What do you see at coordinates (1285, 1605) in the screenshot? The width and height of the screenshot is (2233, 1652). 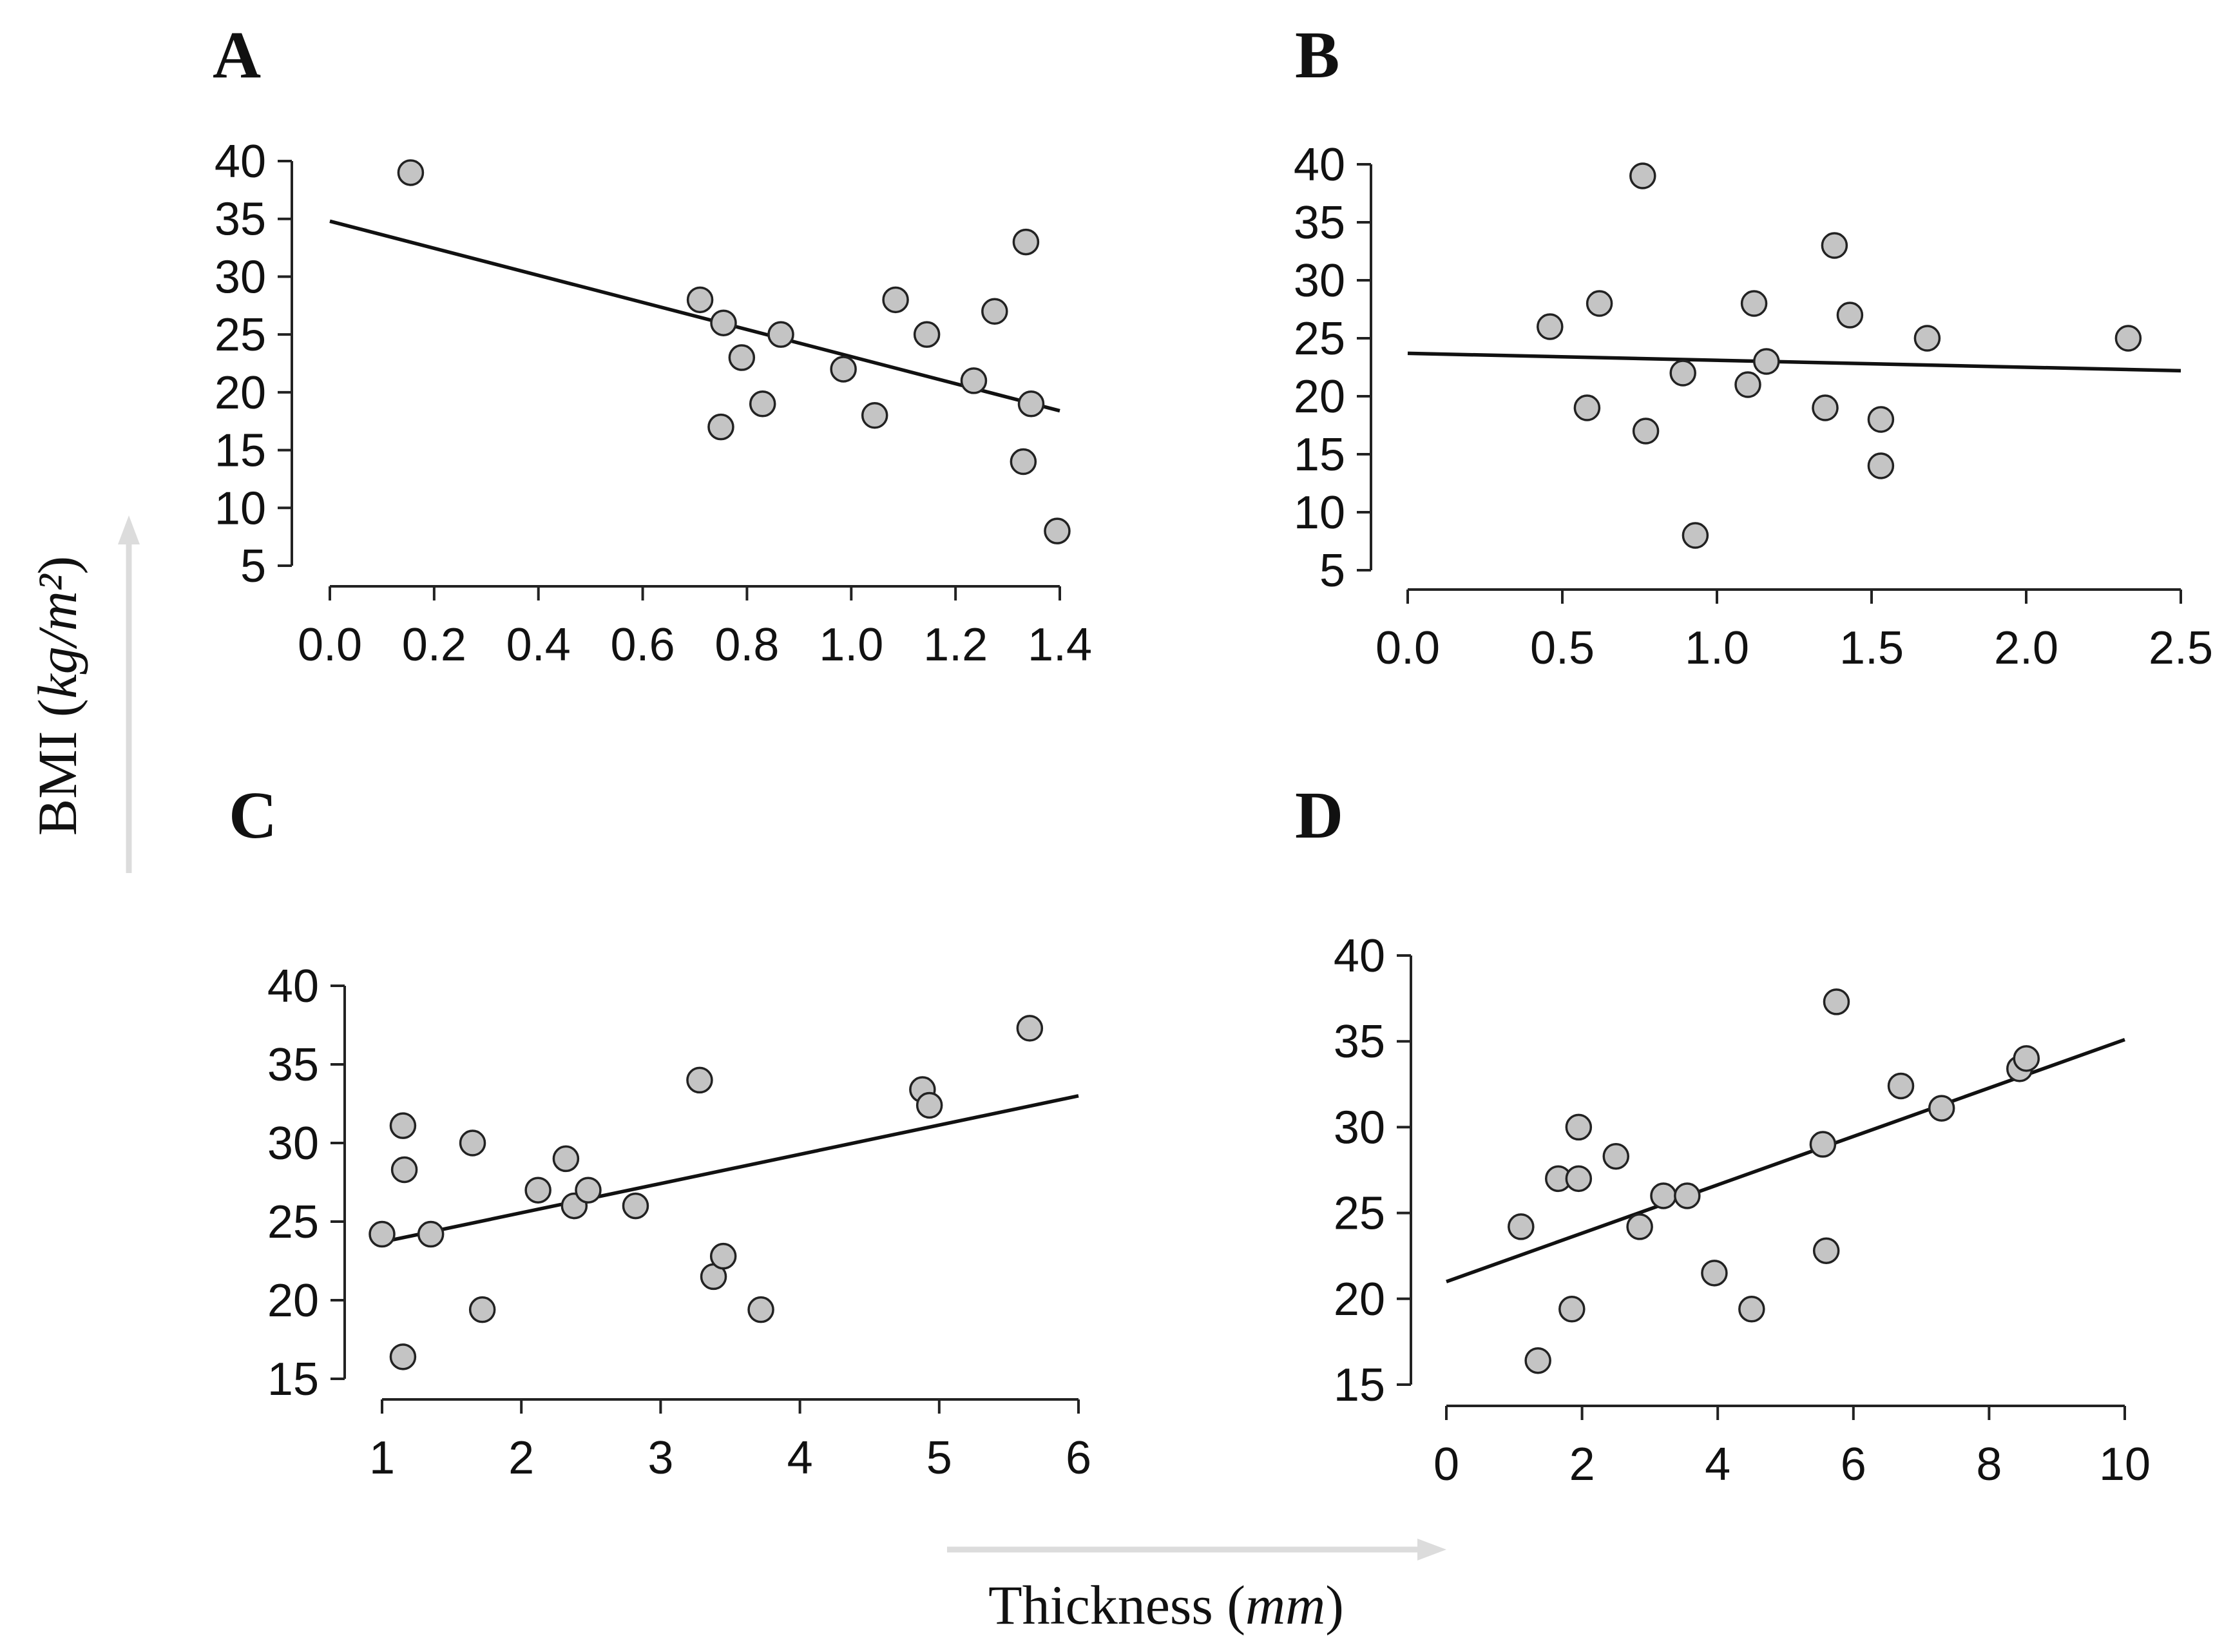 I see `x-axis-label-unit: mm` at bounding box center [1285, 1605].